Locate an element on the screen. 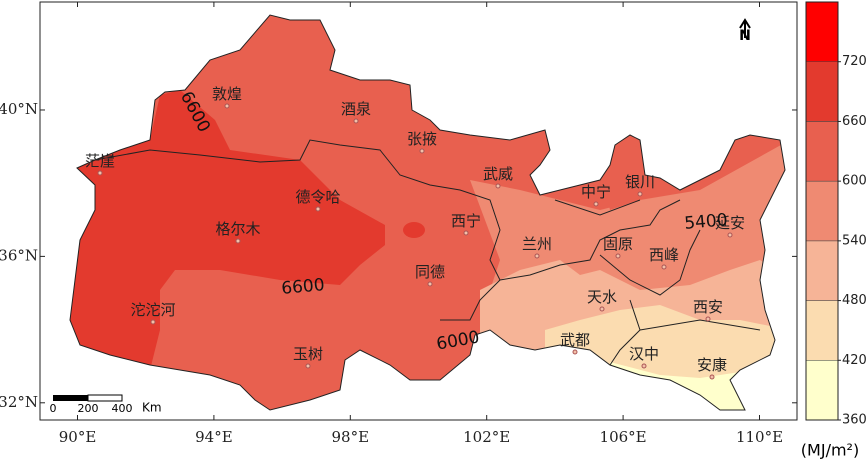  city-label: 西峰 is located at coordinates (664, 255).